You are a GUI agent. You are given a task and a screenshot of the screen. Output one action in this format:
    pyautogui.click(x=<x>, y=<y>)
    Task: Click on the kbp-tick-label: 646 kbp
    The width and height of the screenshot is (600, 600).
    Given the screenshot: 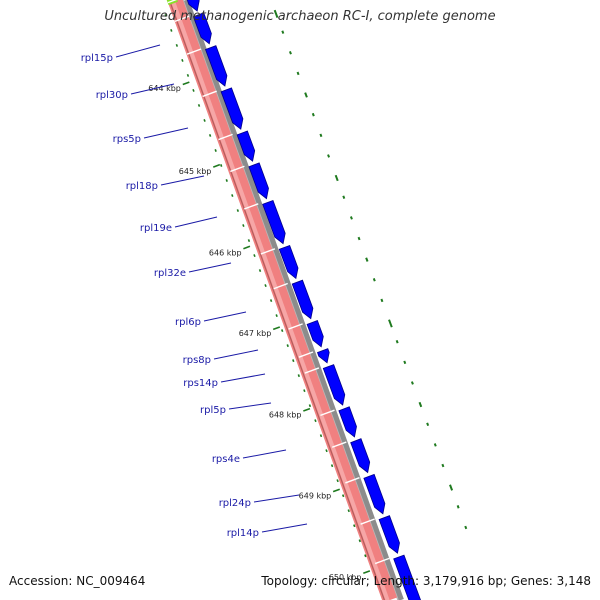 What is the action you would take?
    pyautogui.click(x=225, y=252)
    